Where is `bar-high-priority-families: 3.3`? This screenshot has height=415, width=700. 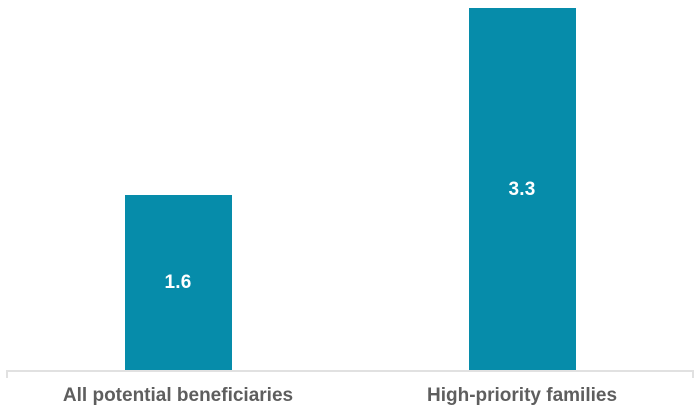
bar-high-priority-families: 3.3 is located at coordinates (522, 189).